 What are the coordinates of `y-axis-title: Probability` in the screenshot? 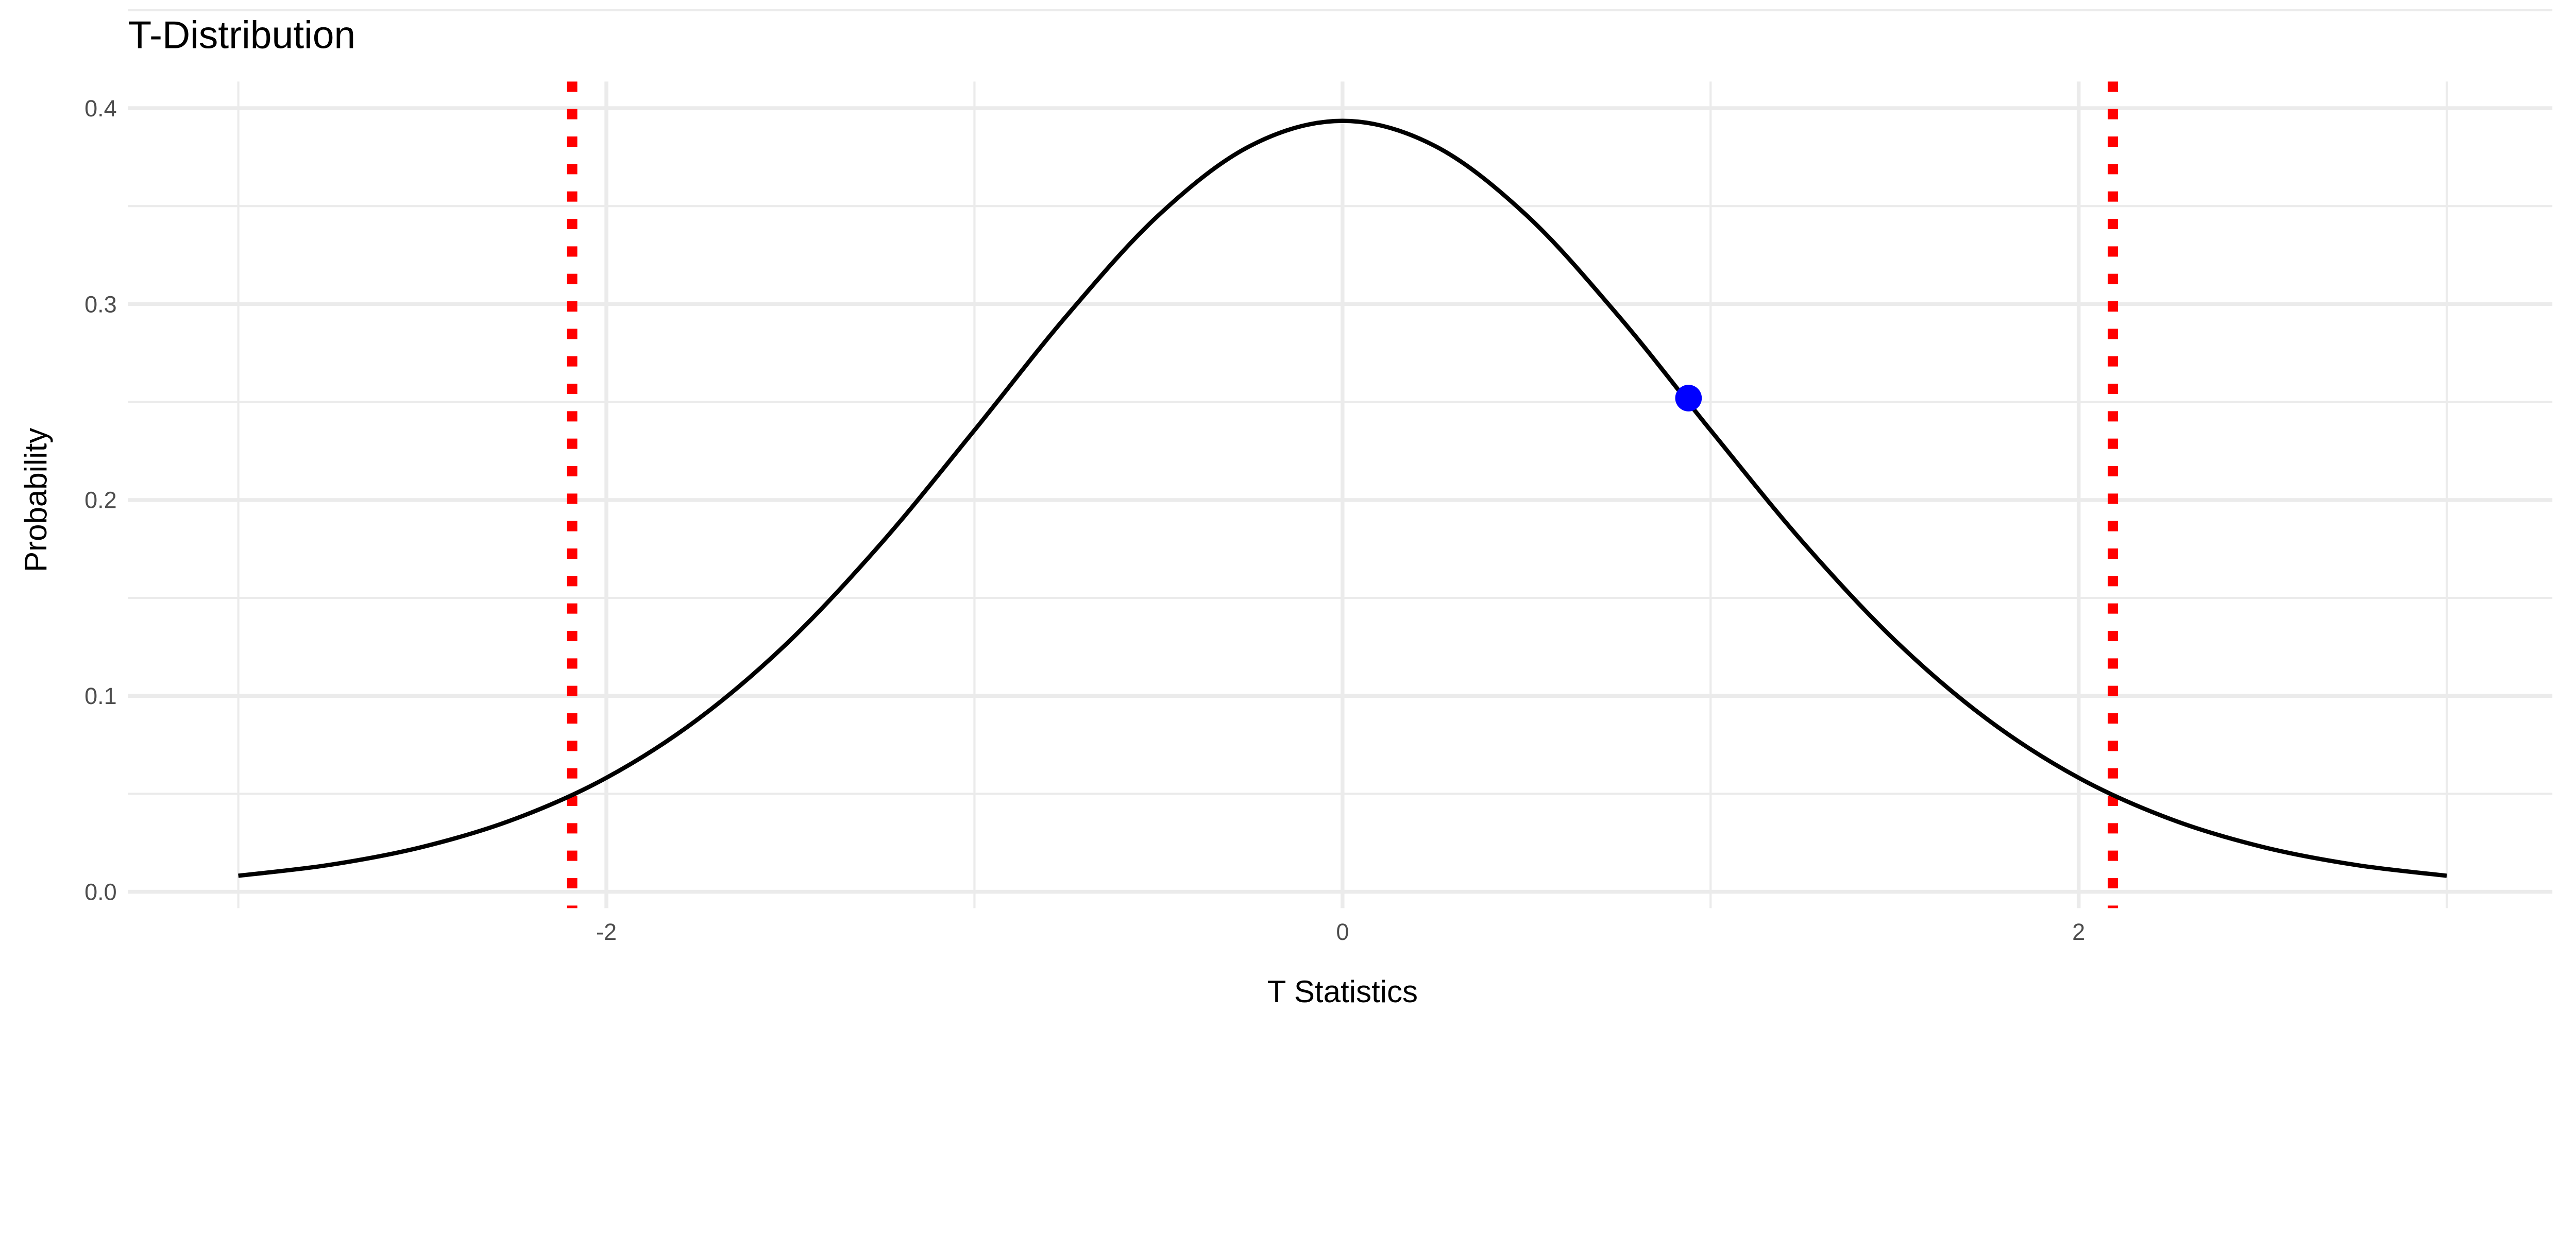 It's located at (36, 500).